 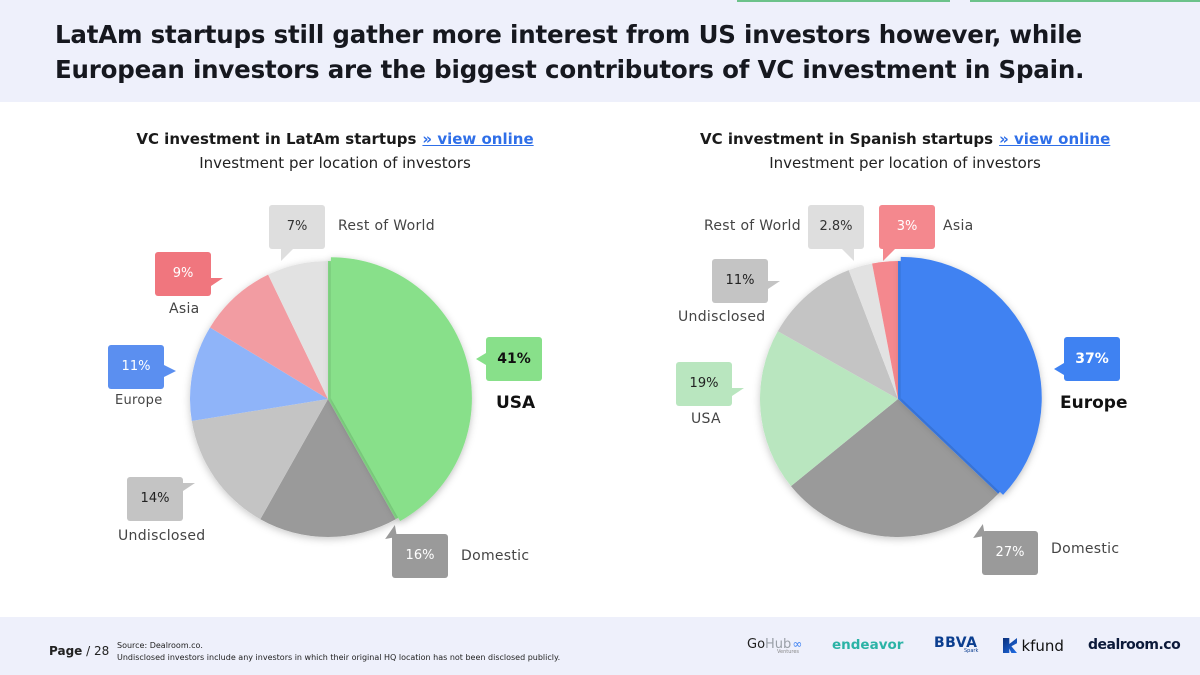 I want to click on source-line-1: Source: Dealroom.co., so click(x=160, y=645).